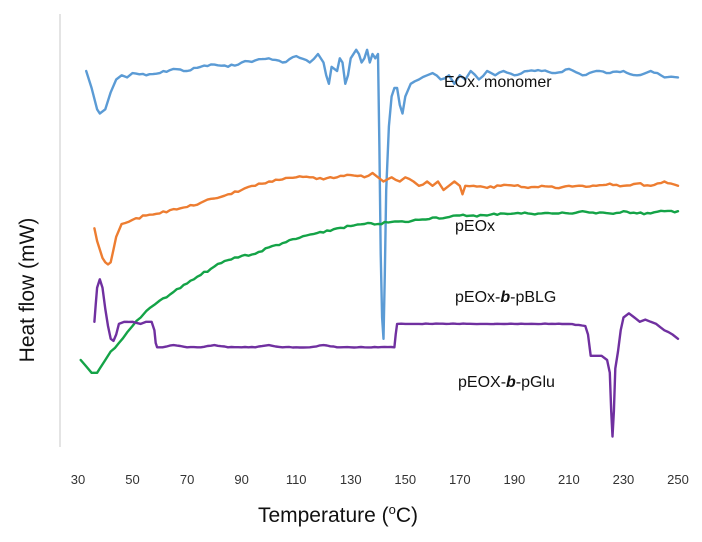 Image resolution: width=702 pixels, height=542 pixels. I want to click on series-label-1: pEOx, so click(475, 226).